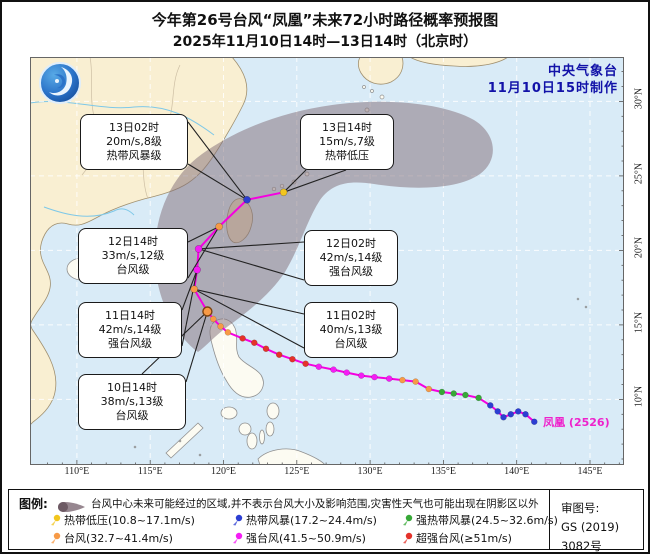 The image size is (650, 554). What do you see at coordinates (77, 471) in the screenshot?
I see `lon-tick-label: 110°E` at bounding box center [77, 471].